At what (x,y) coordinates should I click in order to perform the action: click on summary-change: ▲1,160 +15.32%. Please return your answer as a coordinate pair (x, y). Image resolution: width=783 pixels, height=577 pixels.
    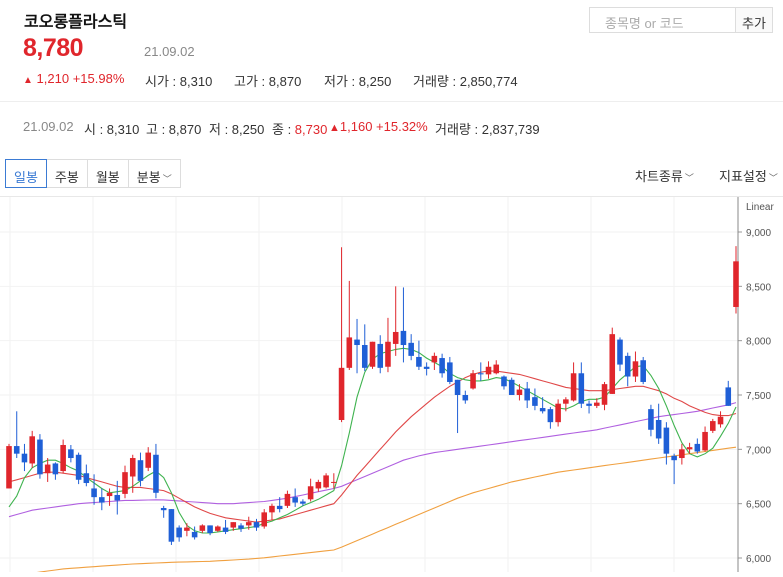
    Looking at the image, I should click on (378, 126).